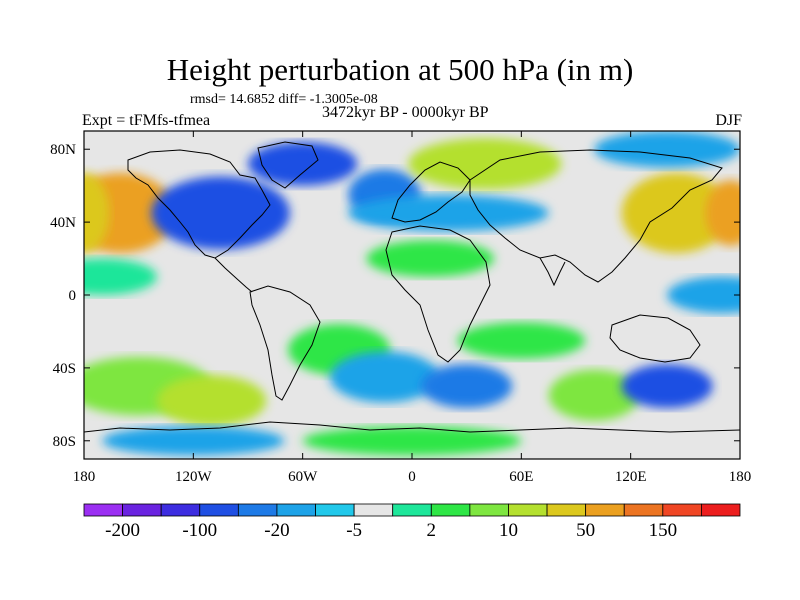 This screenshot has width=800, height=600. What do you see at coordinates (400, 69) in the screenshot?
I see `map-title: Height perturbation at 500 hPa (in m)` at bounding box center [400, 69].